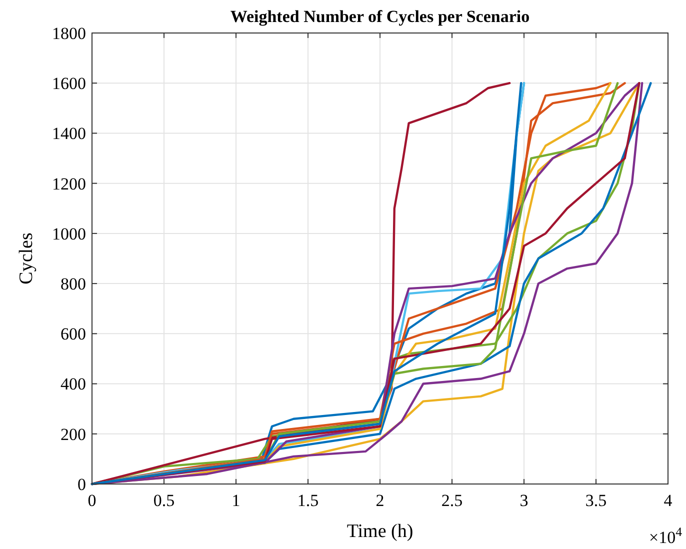 The image size is (686, 549). What do you see at coordinates (380, 500) in the screenshot?
I see `x-tick-label: 2` at bounding box center [380, 500].